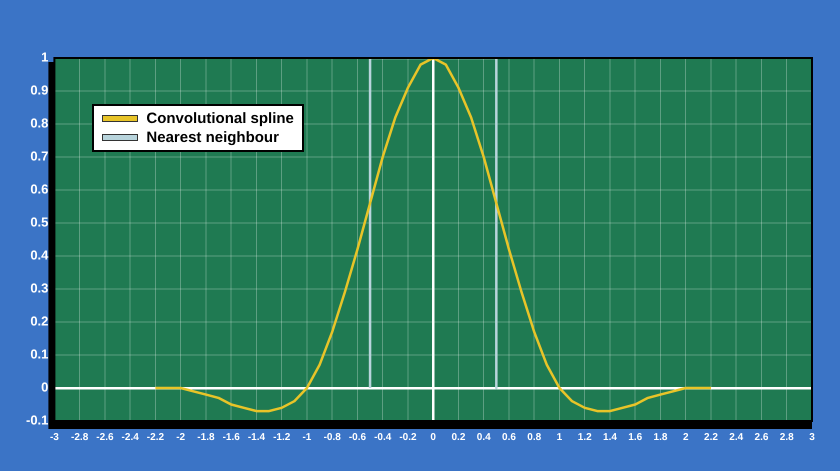 Image resolution: width=840 pixels, height=471 pixels. What do you see at coordinates (661, 437) in the screenshot?
I see `x-tick-label: 1.8` at bounding box center [661, 437].